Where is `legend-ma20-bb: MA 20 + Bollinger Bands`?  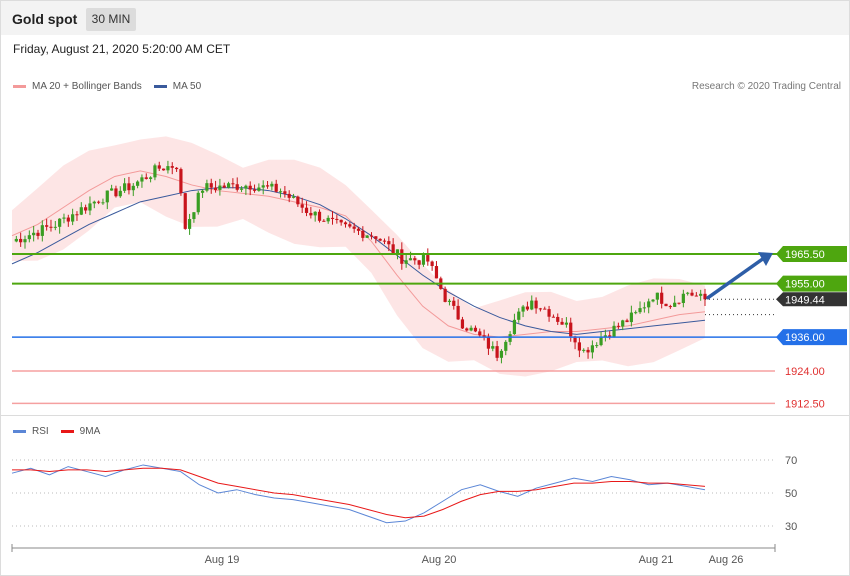 legend-ma20-bb: MA 20 + Bollinger Bands is located at coordinates (77, 86).